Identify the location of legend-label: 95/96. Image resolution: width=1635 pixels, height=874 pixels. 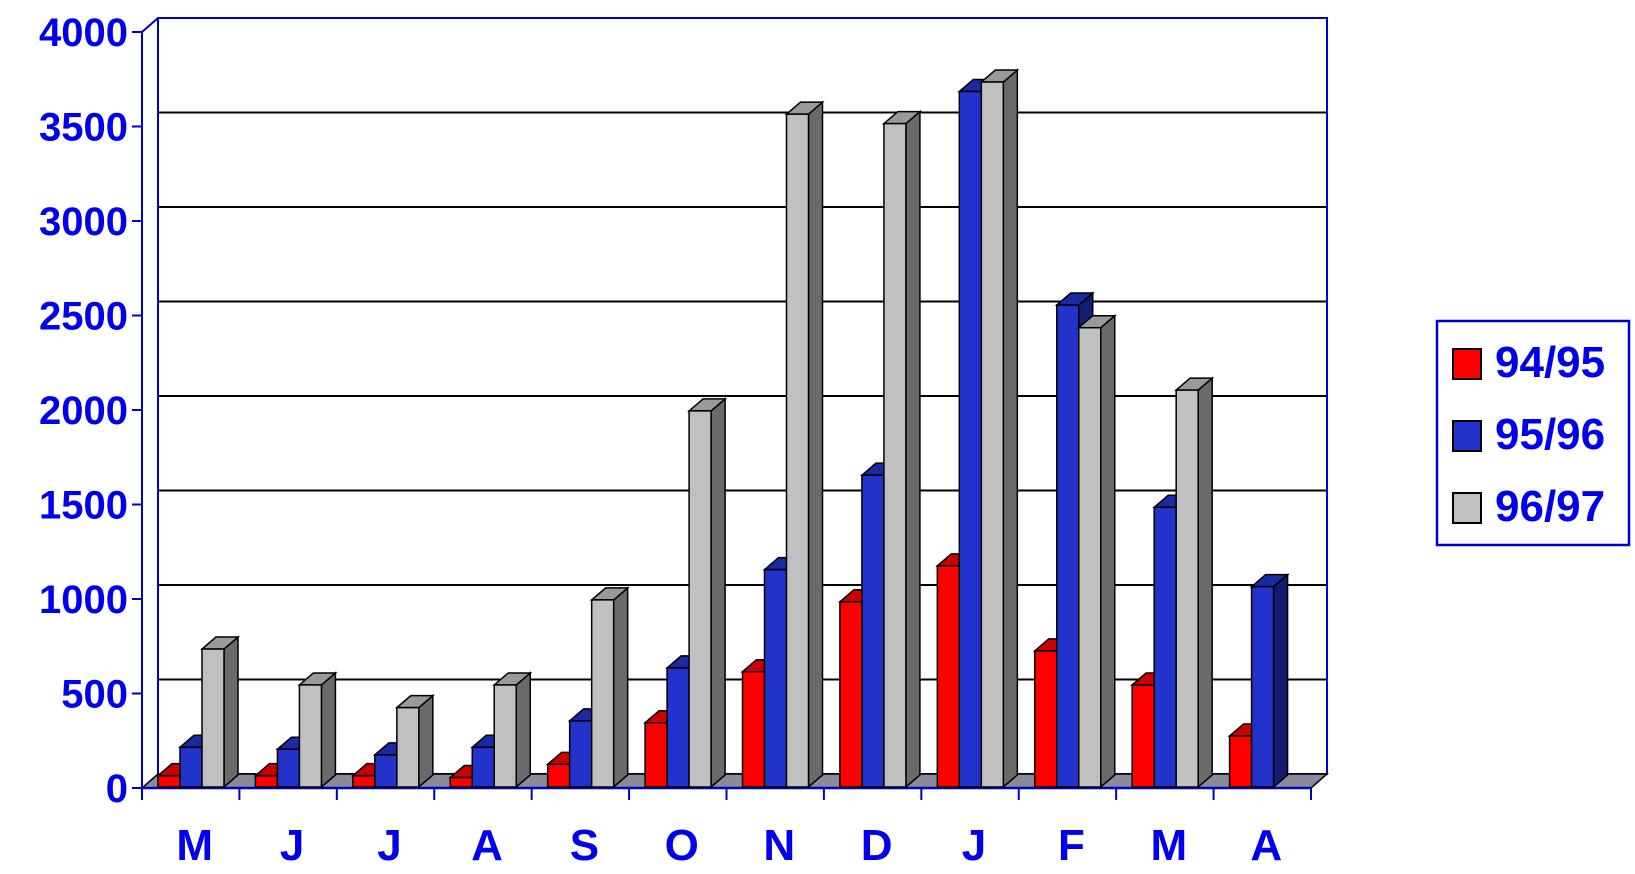
(1550, 434).